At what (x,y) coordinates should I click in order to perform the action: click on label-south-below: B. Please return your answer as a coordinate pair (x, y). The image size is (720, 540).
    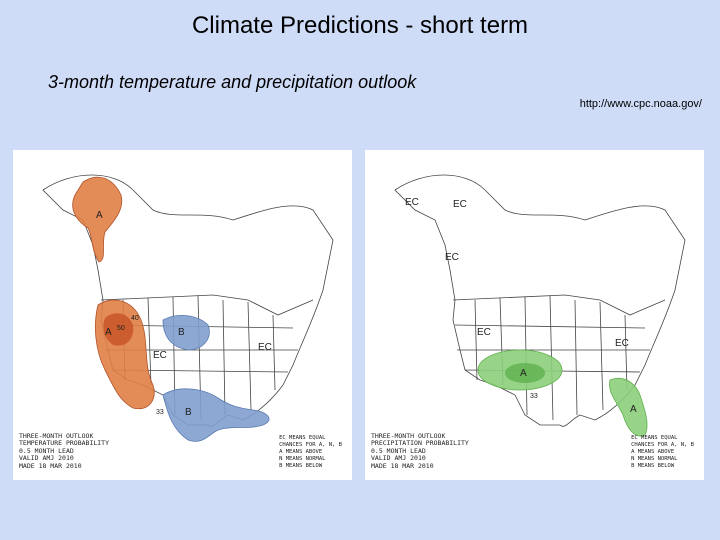
    Looking at the image, I should click on (188, 412).